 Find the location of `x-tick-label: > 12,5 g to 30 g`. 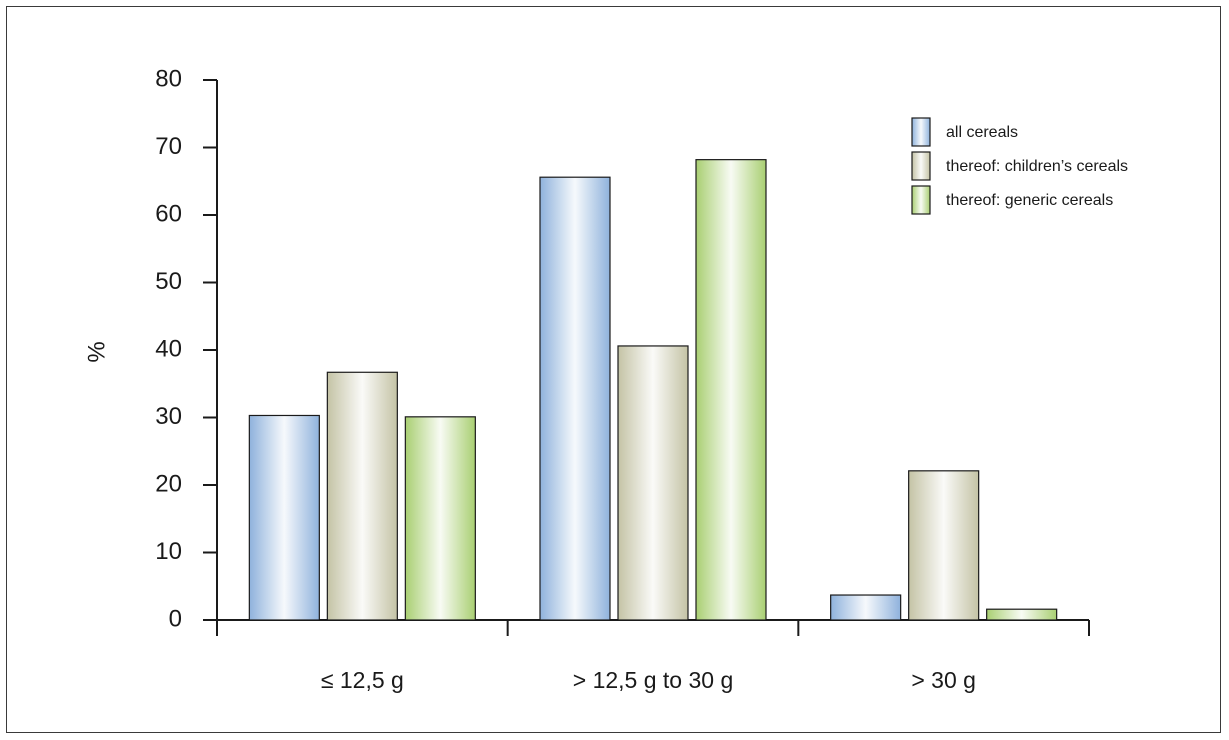

x-tick-label: > 12,5 g to 30 g is located at coordinates (653, 680).